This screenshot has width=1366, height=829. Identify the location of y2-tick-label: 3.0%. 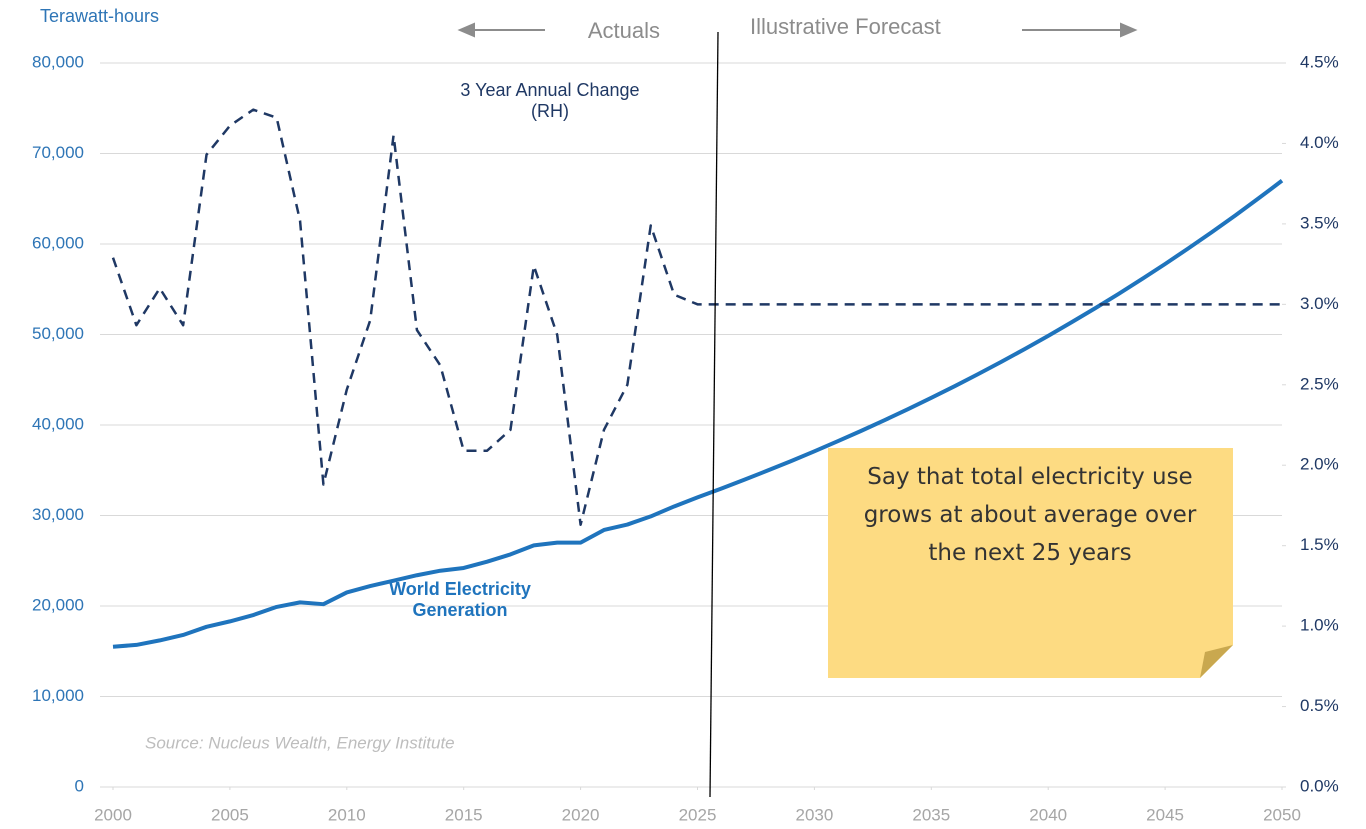
(1319, 303).